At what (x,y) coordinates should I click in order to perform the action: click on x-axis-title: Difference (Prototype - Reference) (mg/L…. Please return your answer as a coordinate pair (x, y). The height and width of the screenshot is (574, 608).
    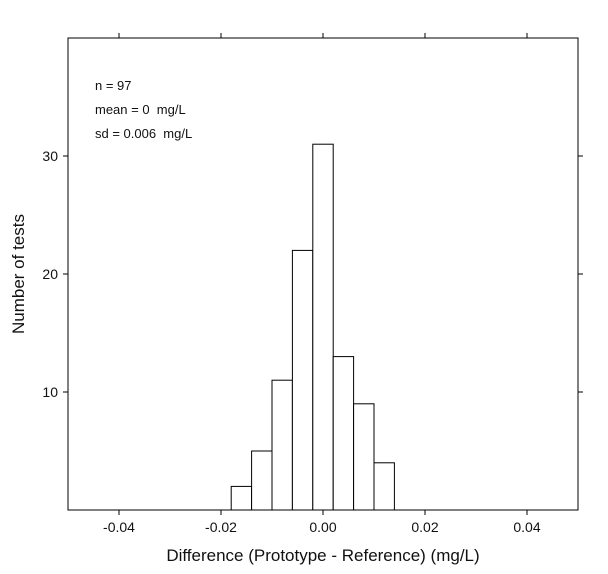
    Looking at the image, I should click on (322, 555).